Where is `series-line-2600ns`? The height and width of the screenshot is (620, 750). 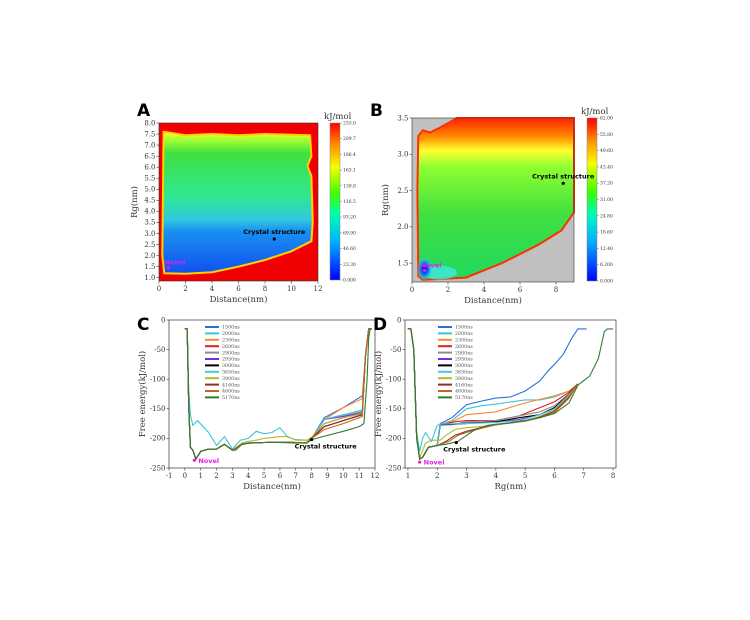 series-line-2600ns is located at coordinates (493, 394).